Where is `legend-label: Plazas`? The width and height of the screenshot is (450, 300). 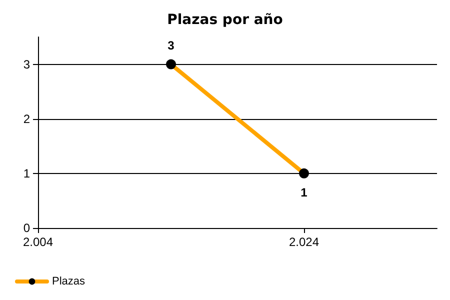
legend-label: Plazas is located at coordinates (69, 282).